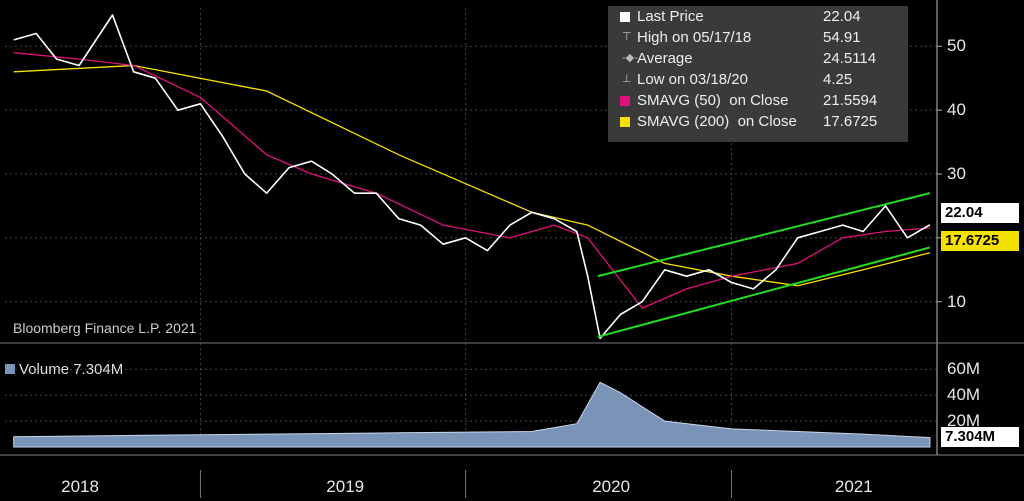 The height and width of the screenshot is (501, 1024). Describe the element at coordinates (758, 18) in the screenshot. I see `legend-last-price: Last Price 22.04` at that location.